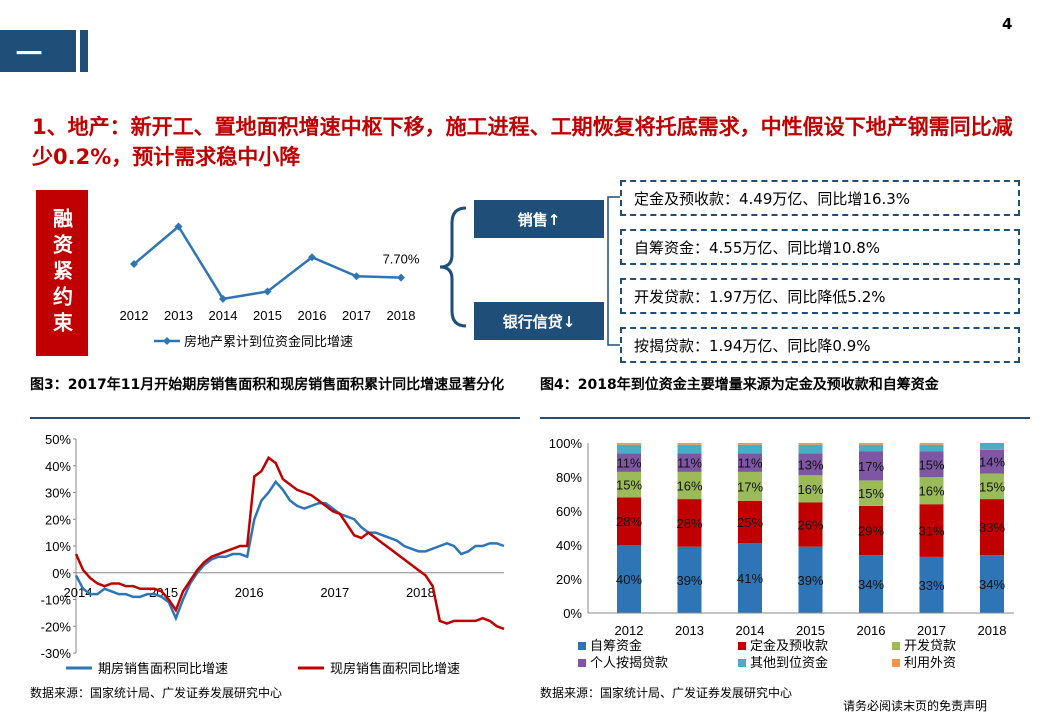 This screenshot has height=719, width=1039. I want to click on fig3-title: 图3：2017年11月开始期房销售面积和现房销售面积累计同比增速显著分化, so click(267, 385).